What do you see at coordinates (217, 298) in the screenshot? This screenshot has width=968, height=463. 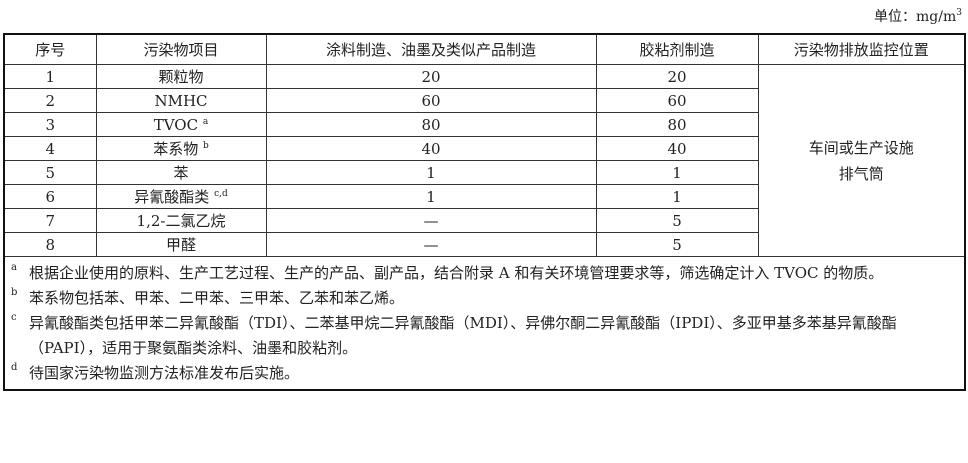 I see `footnote-text: 苯系物包括苯、甲苯、二甲苯、三甲苯、乙苯和苯乙烯。` at bounding box center [217, 298].